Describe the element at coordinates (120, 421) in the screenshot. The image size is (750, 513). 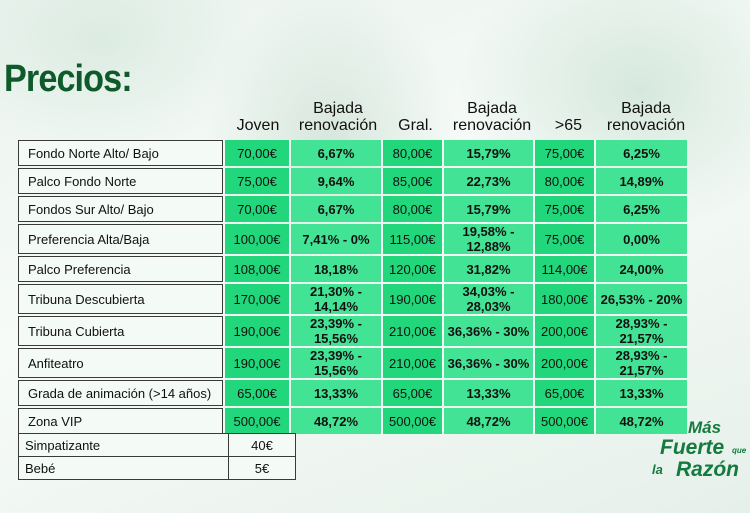
I see `category-label: Zona VIP` at that location.